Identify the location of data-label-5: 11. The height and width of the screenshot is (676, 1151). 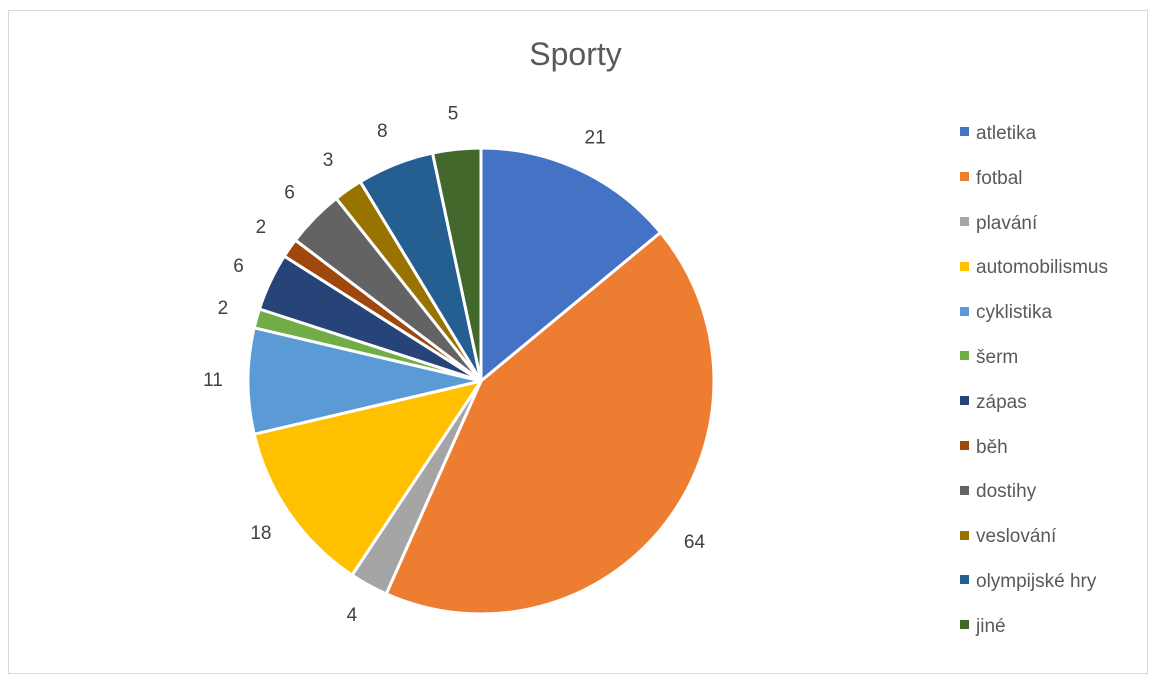
(213, 380).